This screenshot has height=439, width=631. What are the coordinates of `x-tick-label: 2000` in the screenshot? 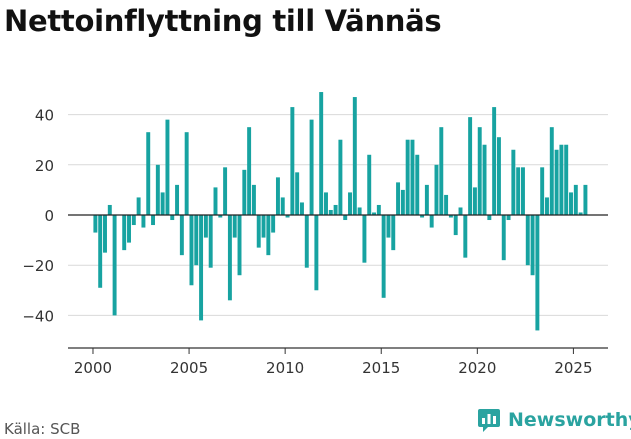 It's located at (93, 368).